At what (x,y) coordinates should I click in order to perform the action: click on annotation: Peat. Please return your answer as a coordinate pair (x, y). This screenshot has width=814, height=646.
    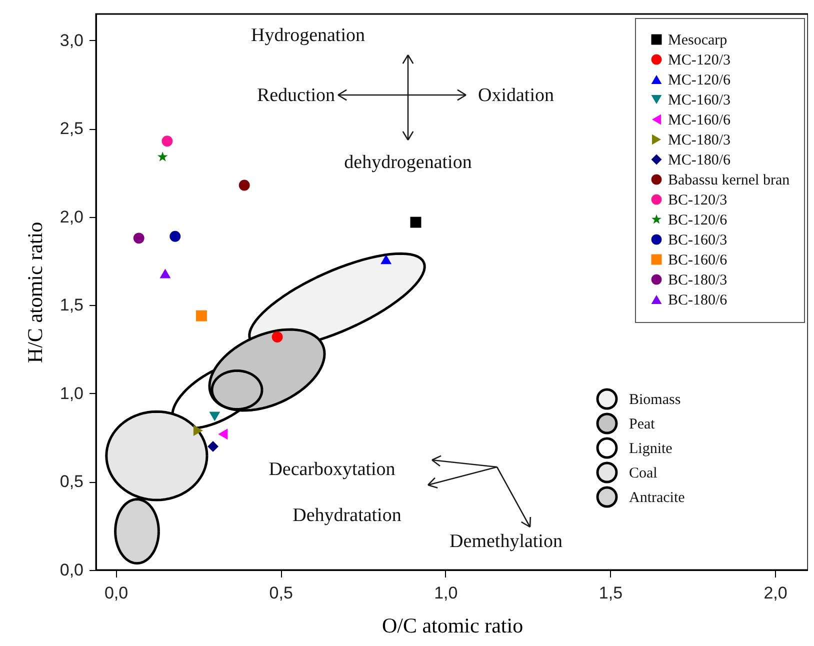
    Looking at the image, I should click on (642, 424).